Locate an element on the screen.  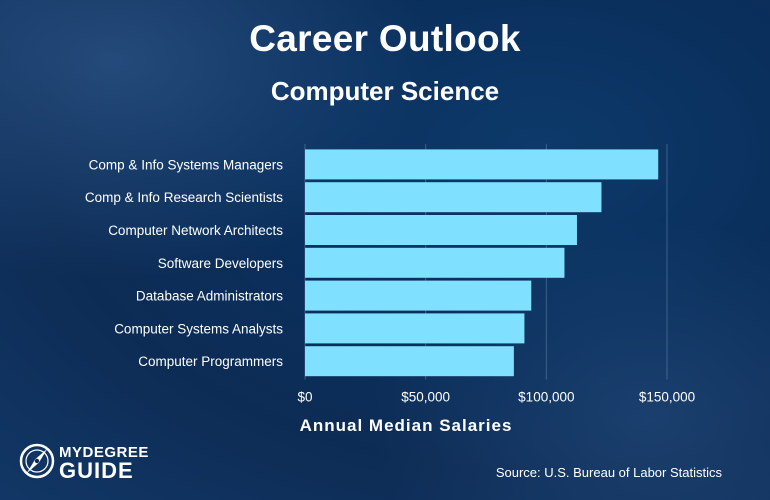
x-tick-label-0: $0 is located at coordinates (304, 397).